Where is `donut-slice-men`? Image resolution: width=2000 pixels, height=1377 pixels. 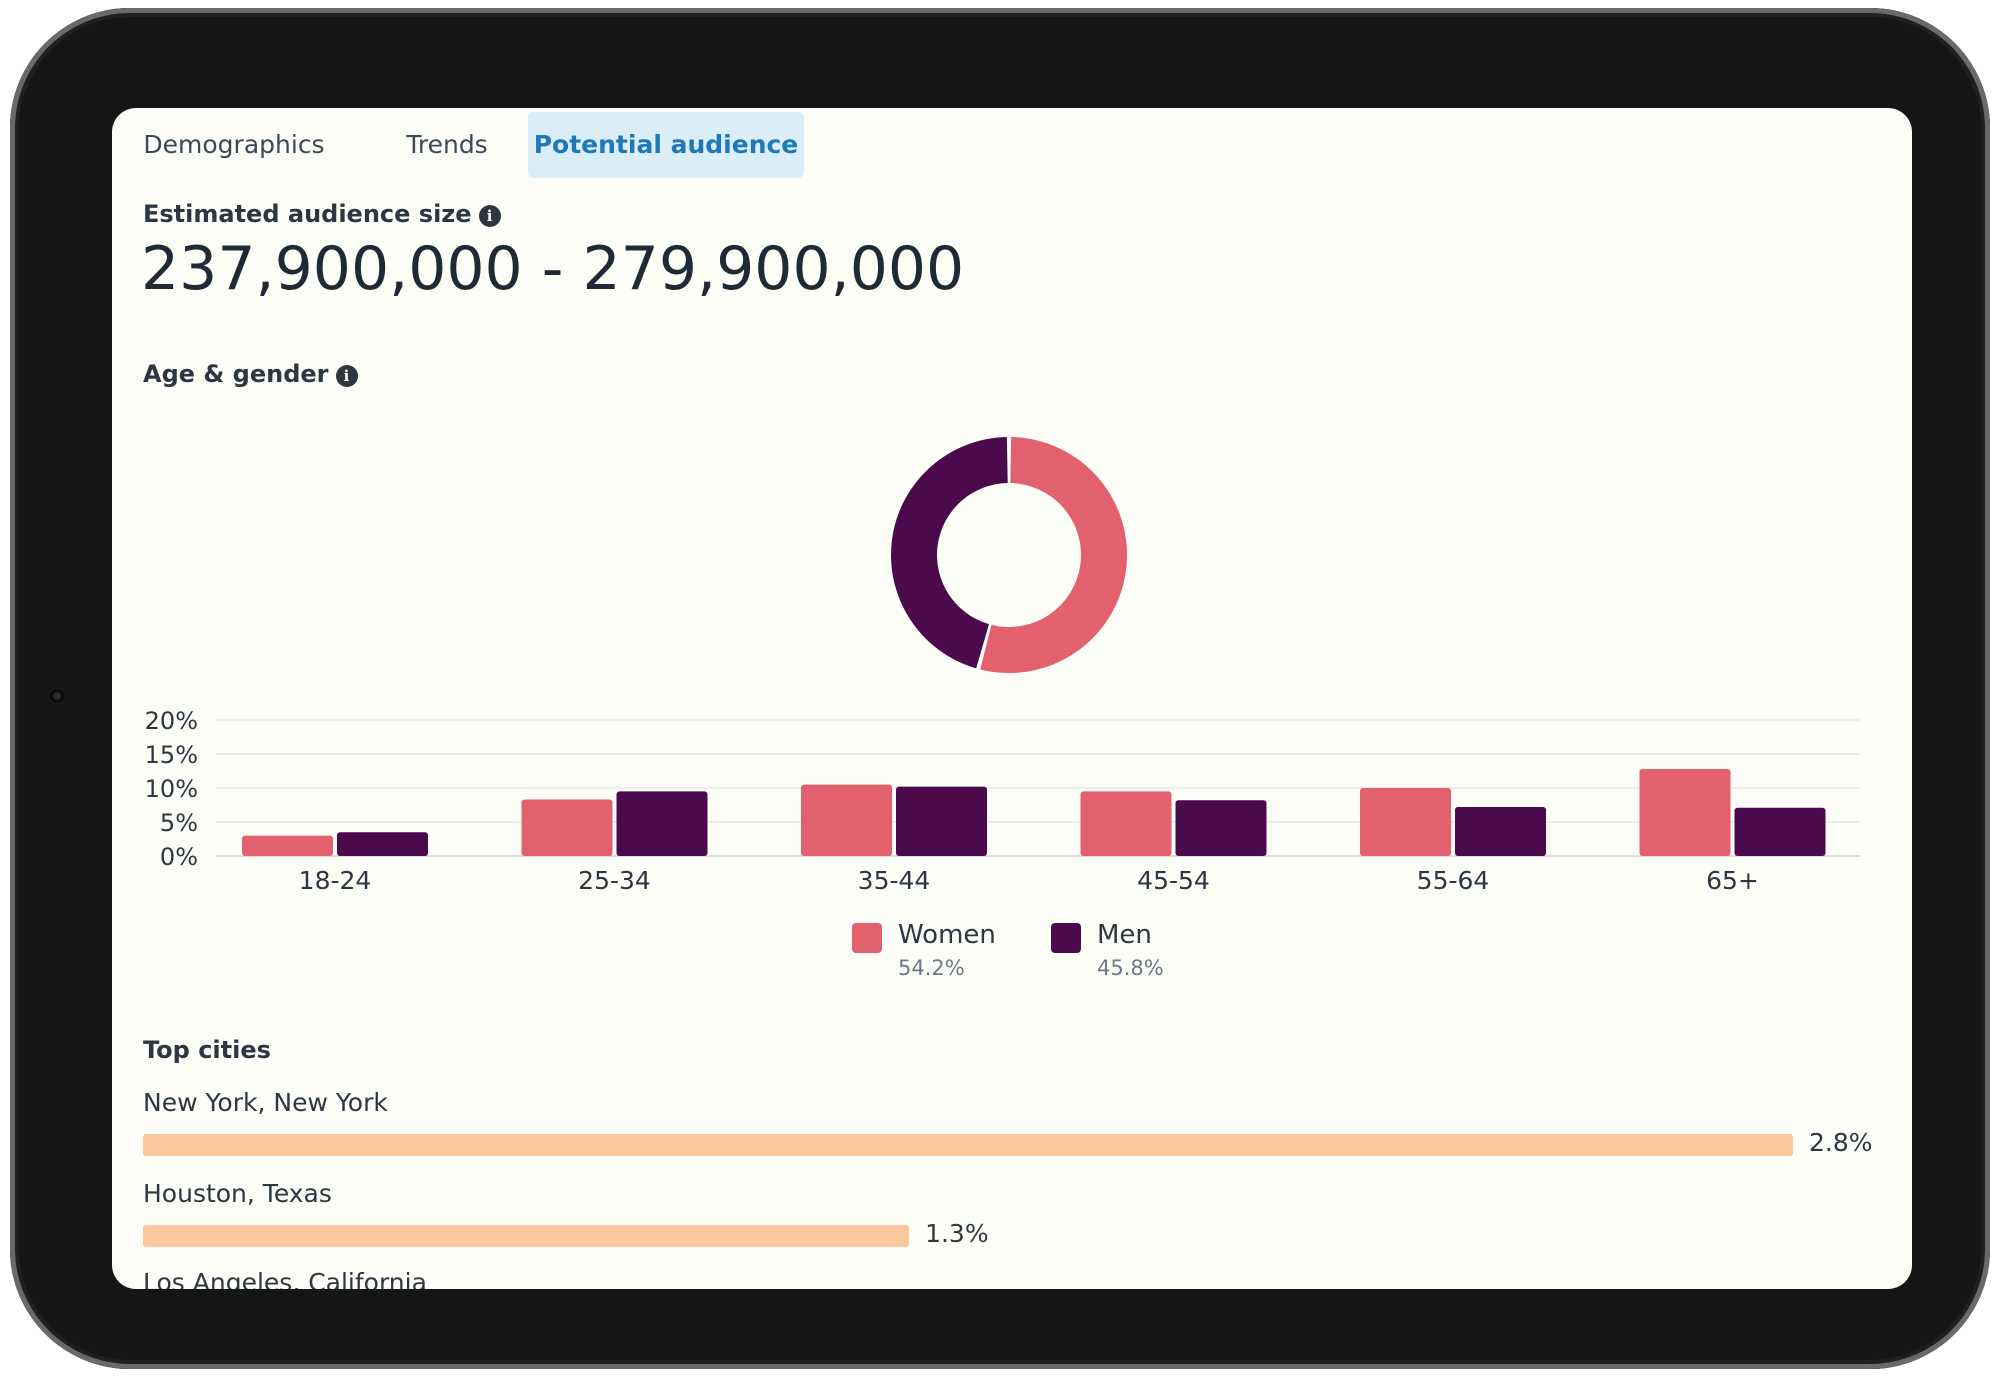
donut-slice-men is located at coordinates (949, 553).